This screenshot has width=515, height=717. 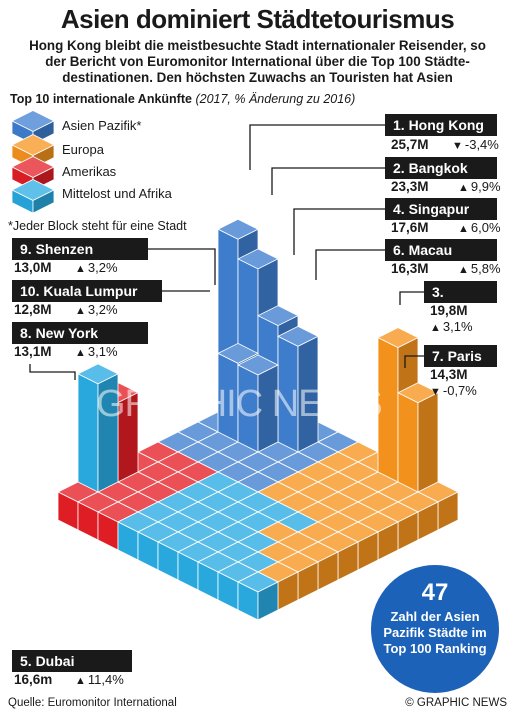 What do you see at coordinates (453, 390) in the screenshot?
I see `callout-change-paris: ▼ -0,7%` at bounding box center [453, 390].